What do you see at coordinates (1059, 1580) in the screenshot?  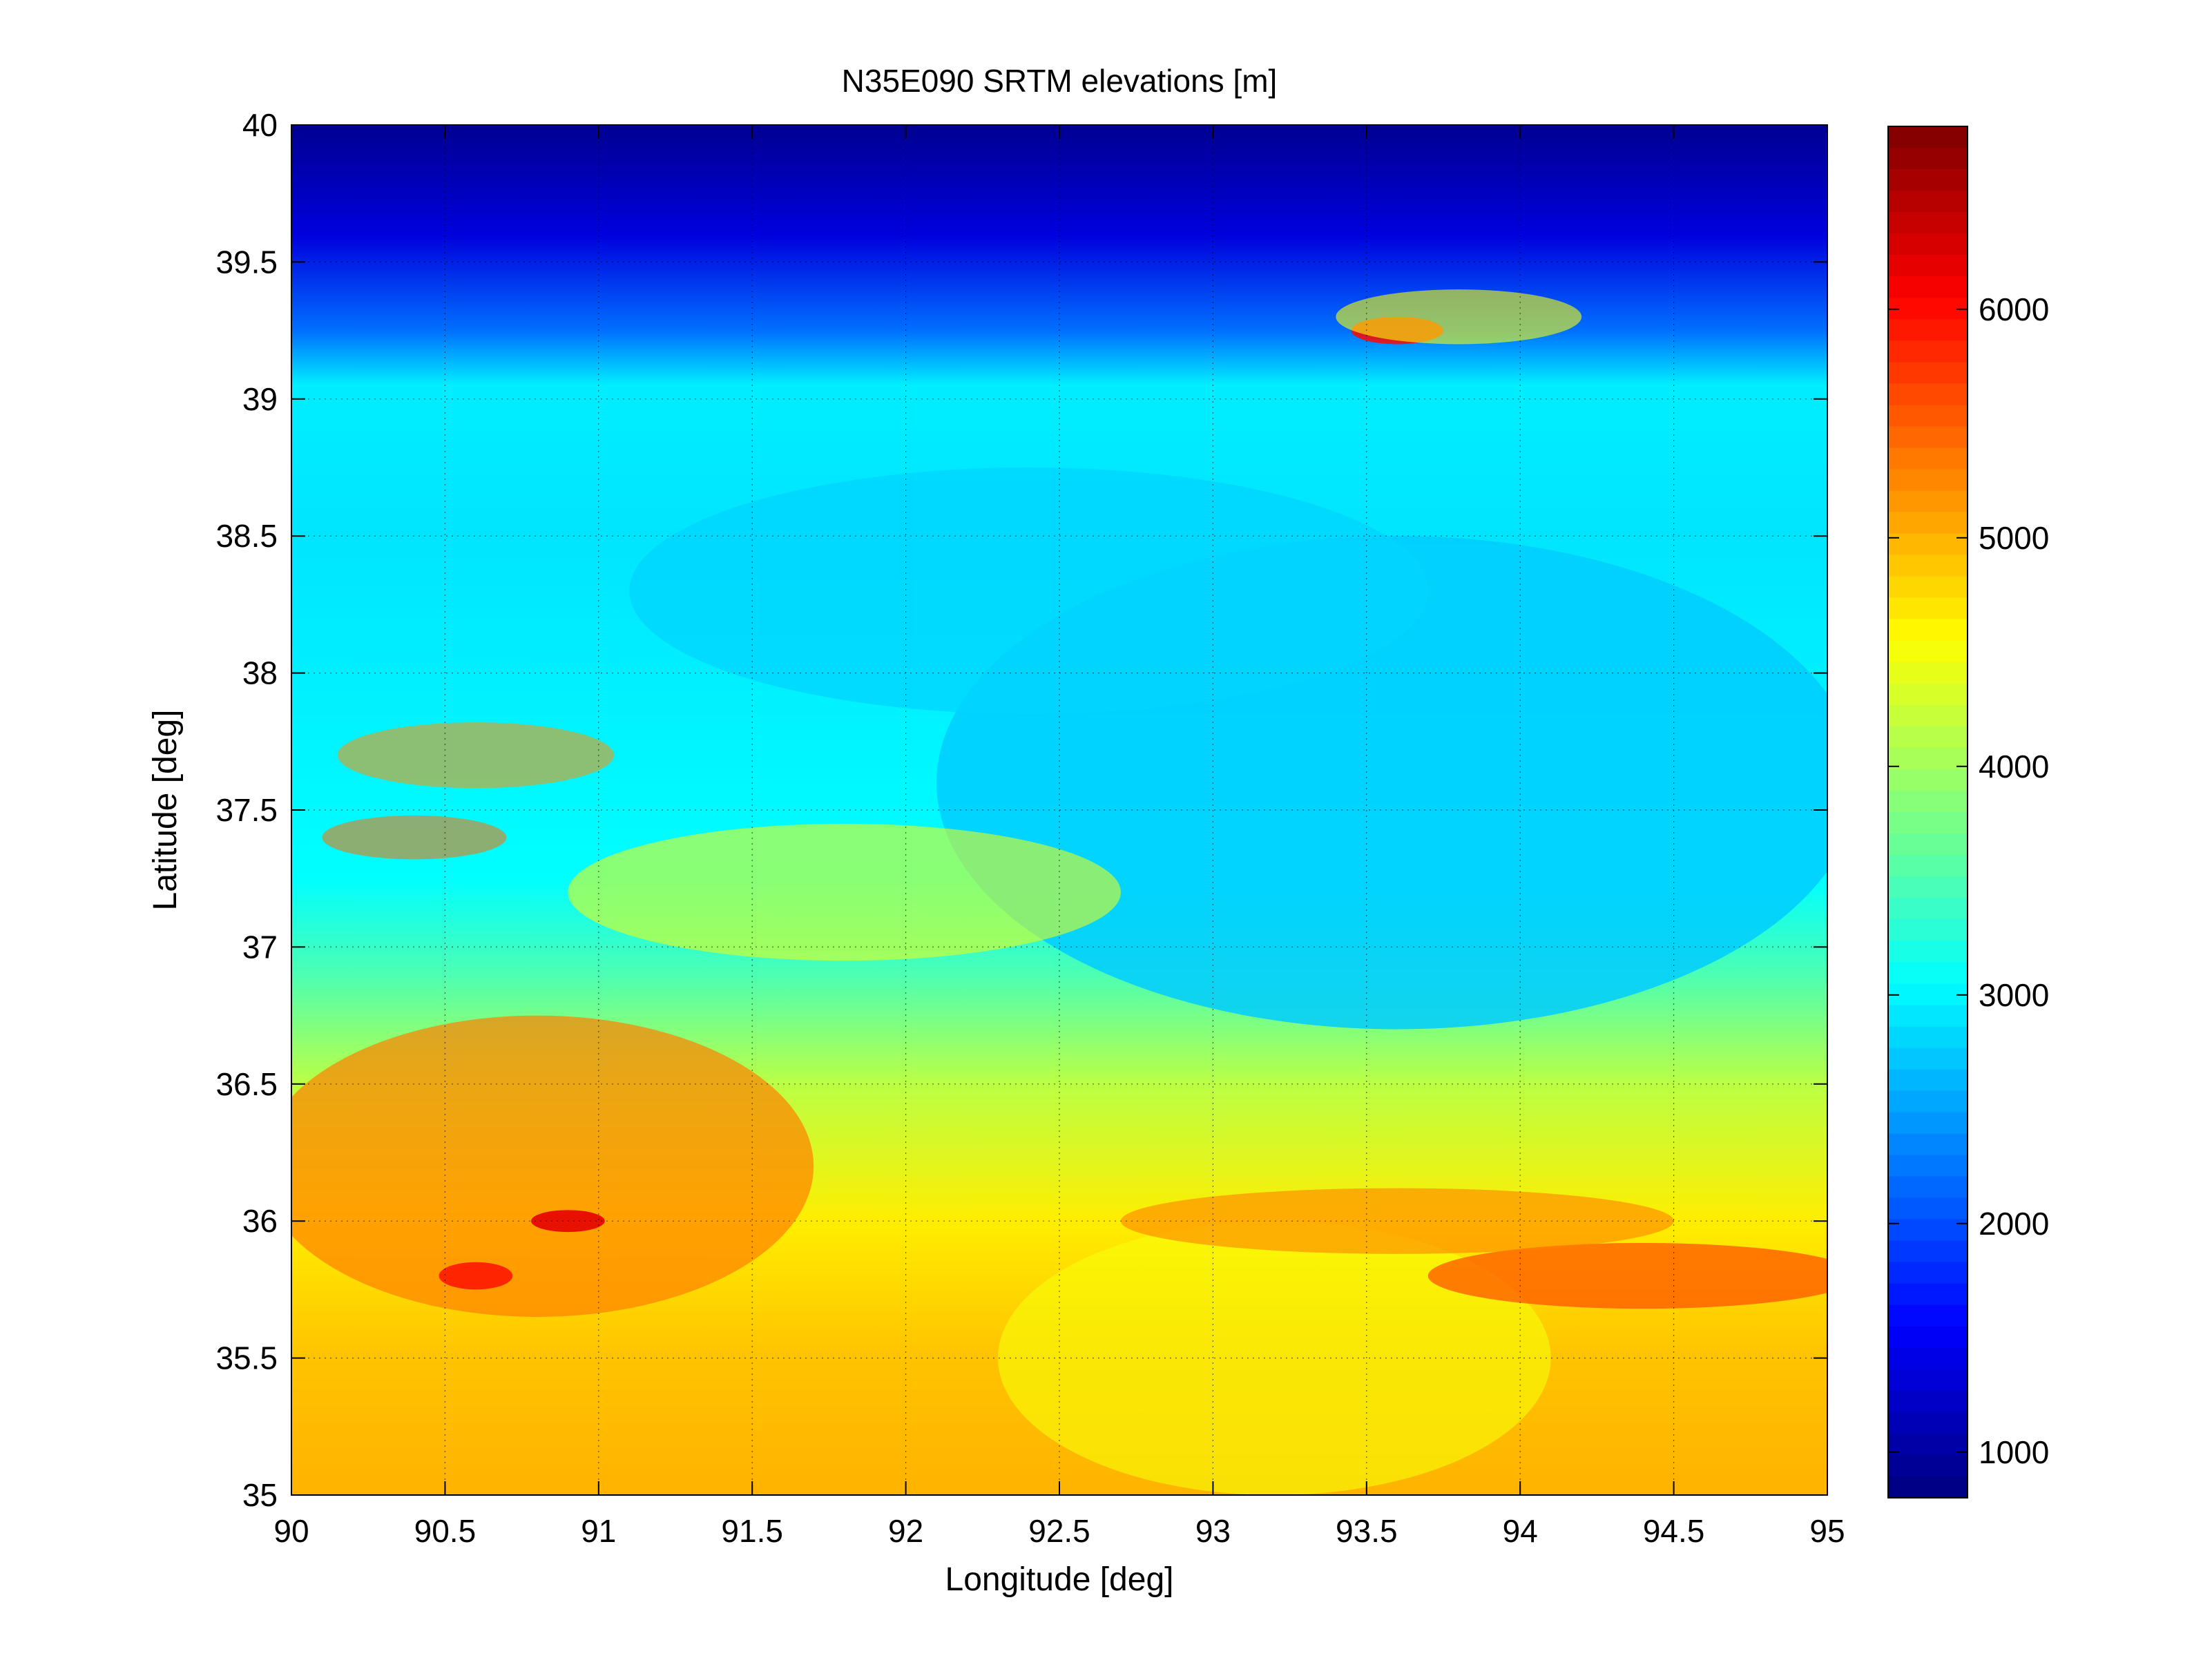 I see `x-axis-label: Longitude [deg]` at bounding box center [1059, 1580].